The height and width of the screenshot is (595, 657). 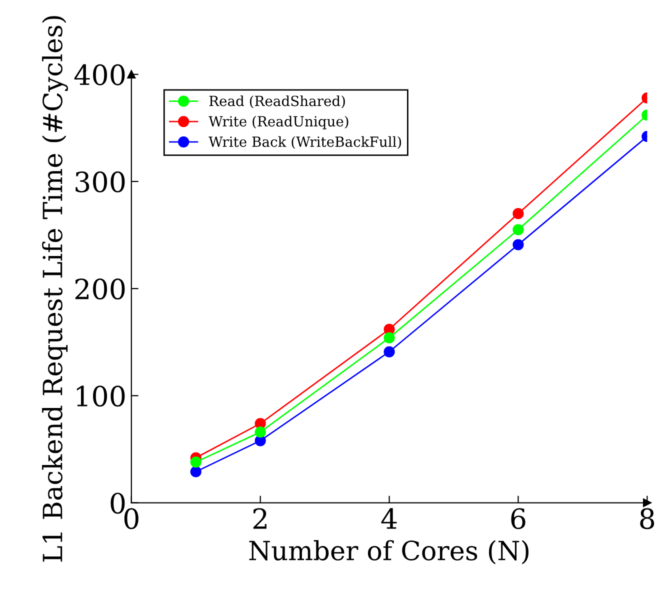 What do you see at coordinates (117, 503) in the screenshot?
I see `y-tick-label: 0` at bounding box center [117, 503].